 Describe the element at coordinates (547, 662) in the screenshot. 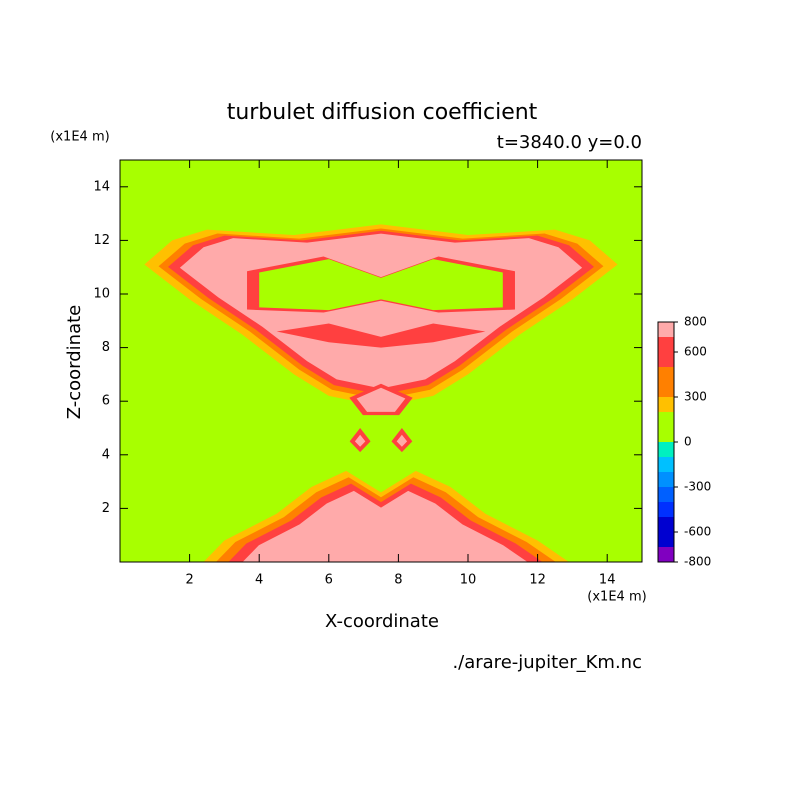

I see `source-label: ./arare-jupiter_Km.nc` at that location.